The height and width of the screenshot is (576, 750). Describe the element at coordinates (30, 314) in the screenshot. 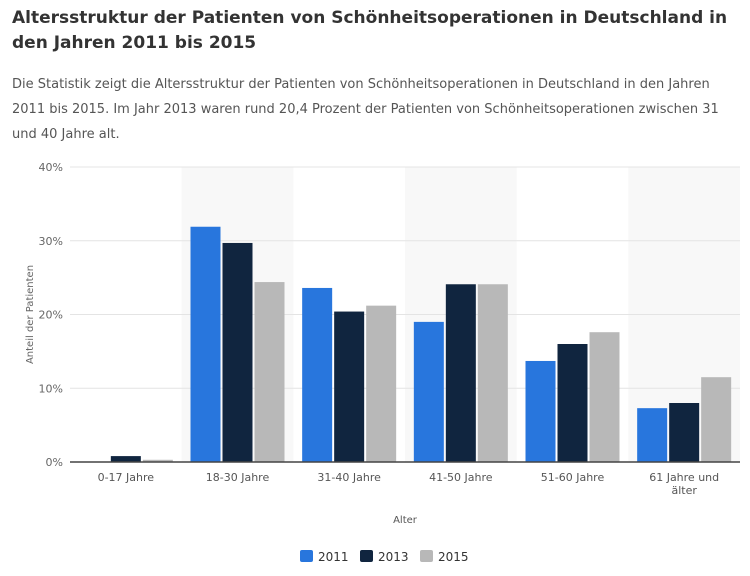

I see `y-axis-title: Anteil der Patienten` at that location.